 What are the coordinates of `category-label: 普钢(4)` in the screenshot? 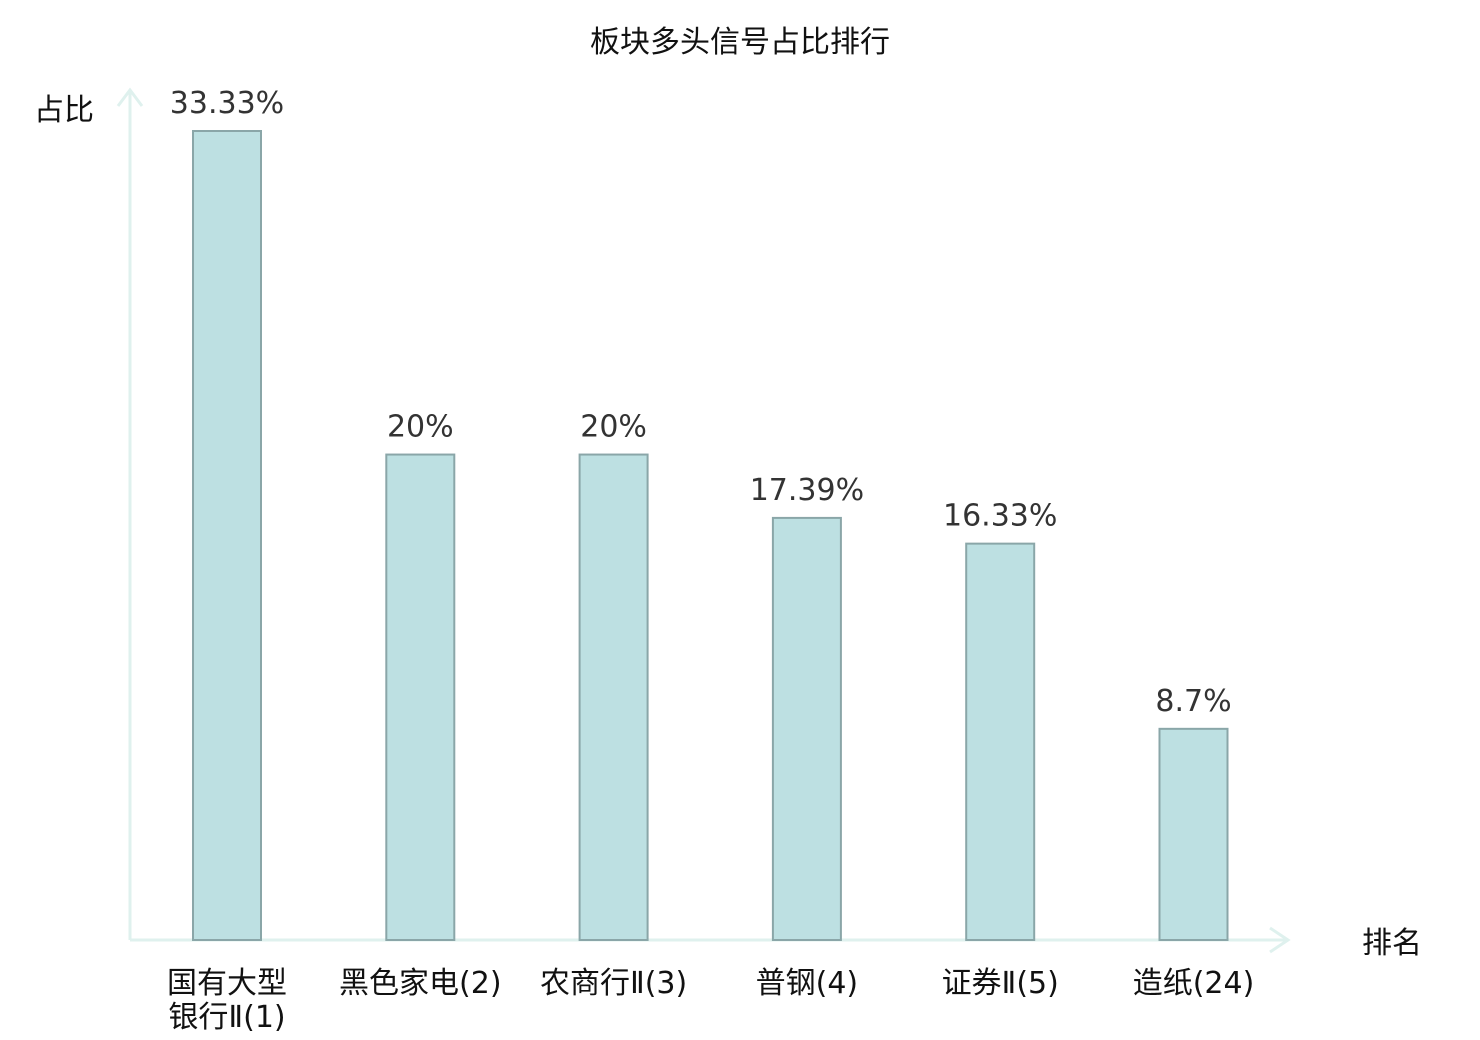 It's located at (807, 983).